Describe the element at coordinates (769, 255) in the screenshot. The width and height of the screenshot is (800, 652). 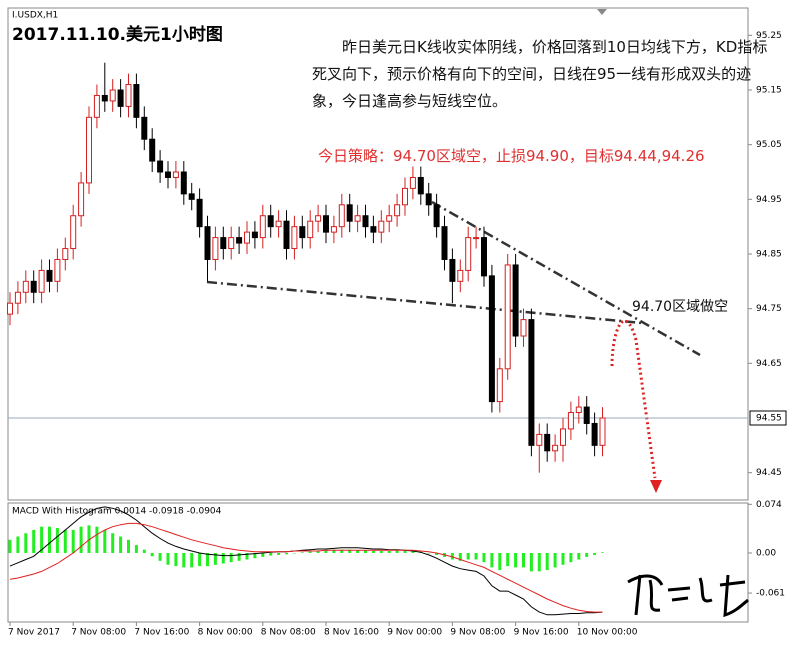
I see `y-tick-label: 94.85` at that location.